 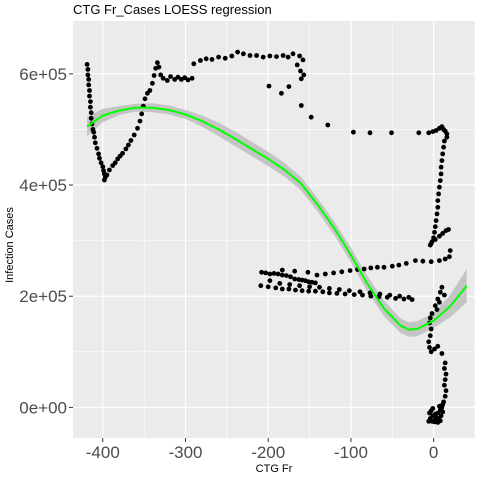 What do you see at coordinates (172, 9) in the screenshot?
I see `chart-title: CTG Fr_Cases LOESS regression` at bounding box center [172, 9].